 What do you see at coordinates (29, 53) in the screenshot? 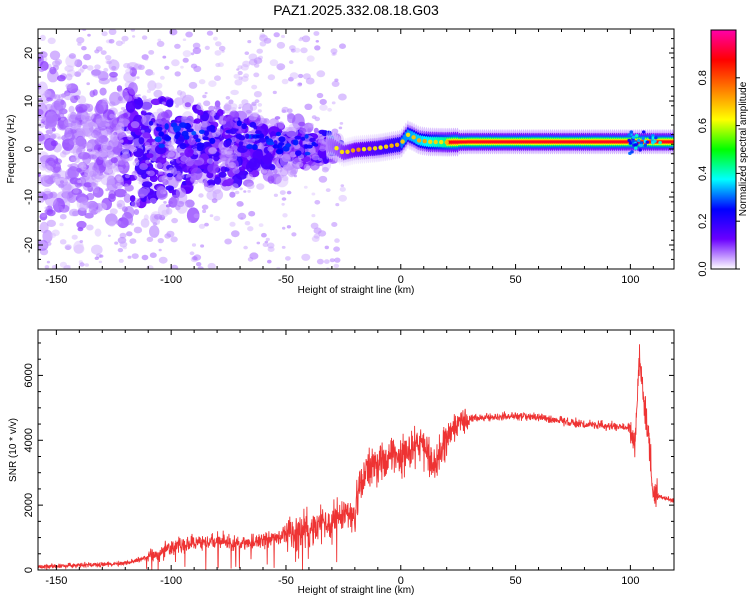
I see `spectrogram-y-tick-label: 20` at bounding box center [29, 53].